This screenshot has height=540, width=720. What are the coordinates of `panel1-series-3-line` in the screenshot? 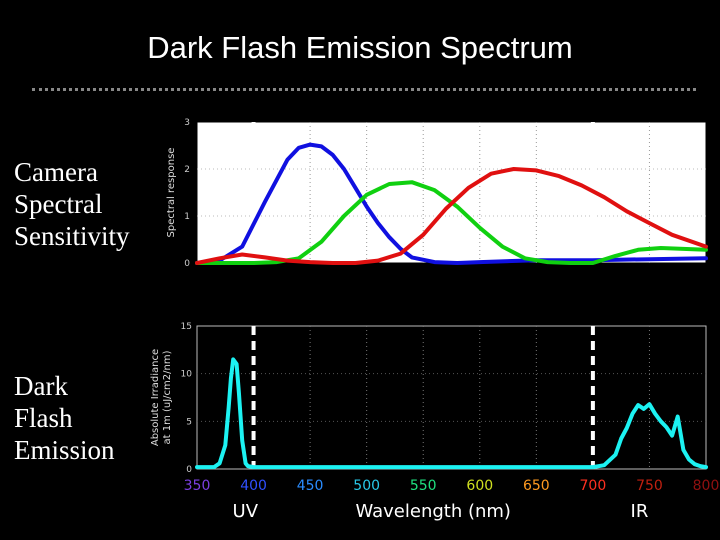 It's located at (451, 216).